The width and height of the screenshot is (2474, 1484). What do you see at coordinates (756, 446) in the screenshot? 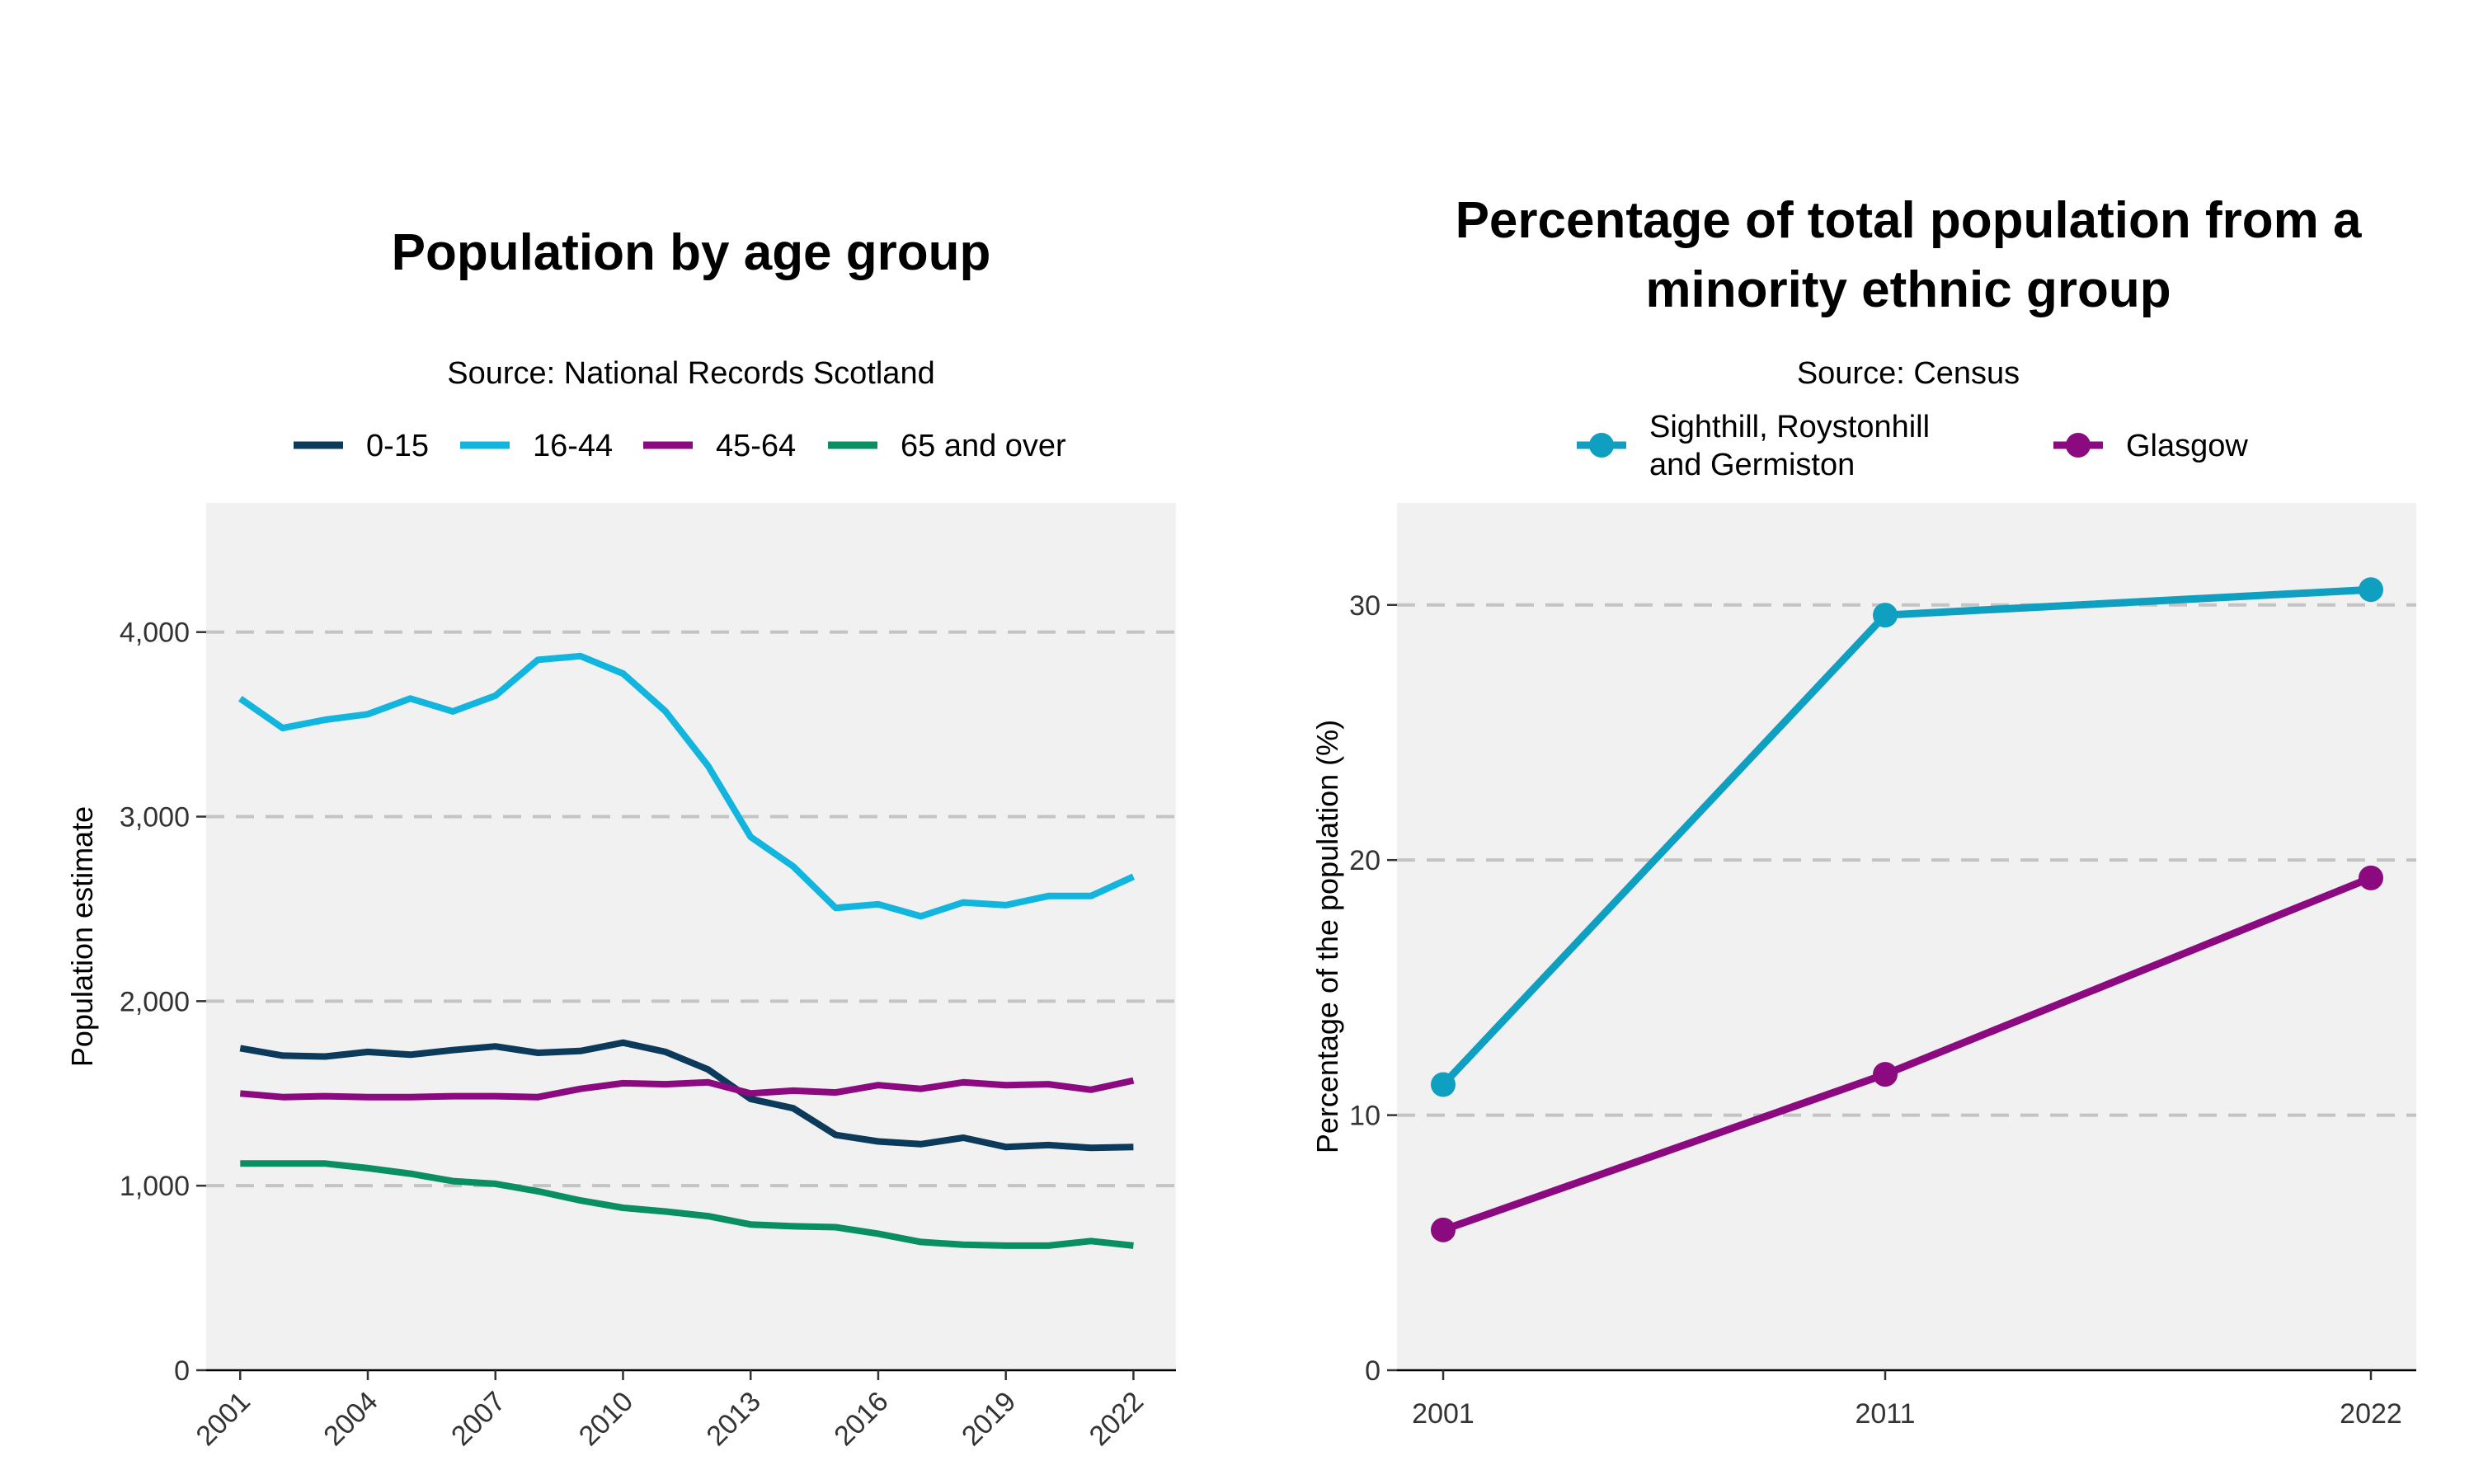
I see `chart1-legend-label: 45-64` at bounding box center [756, 446].